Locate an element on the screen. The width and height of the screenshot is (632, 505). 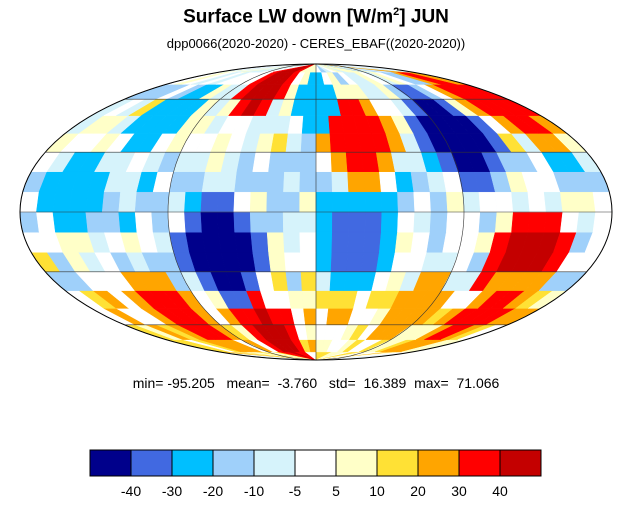
colorbar-tick-label: 40 is located at coordinates (500, 491).